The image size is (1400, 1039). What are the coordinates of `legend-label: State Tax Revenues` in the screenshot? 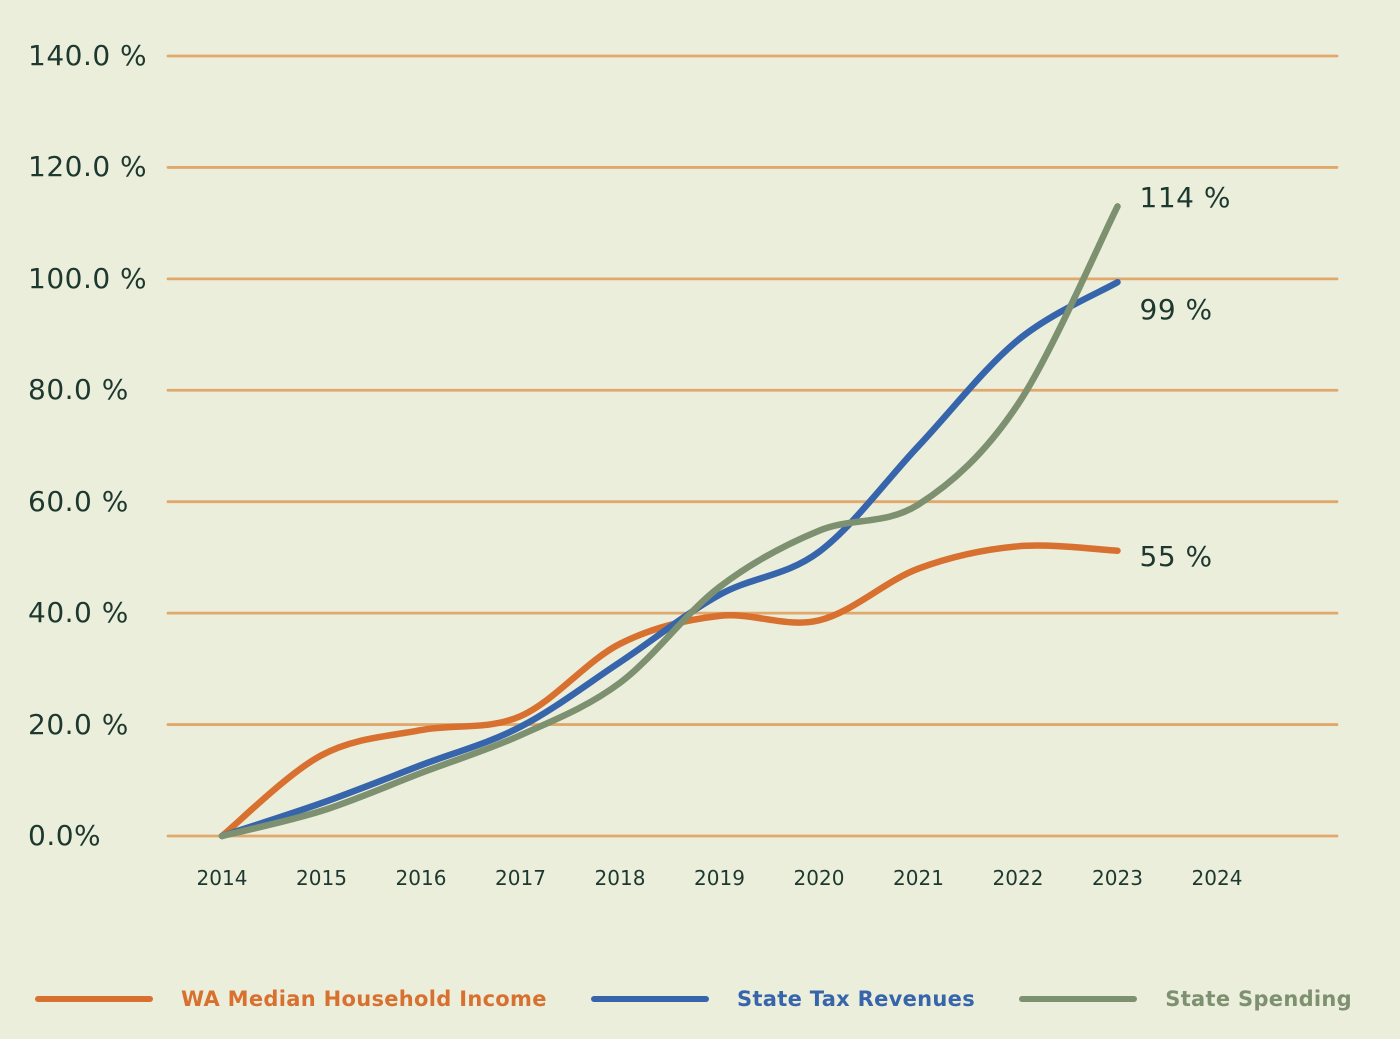 It's located at (856, 999).